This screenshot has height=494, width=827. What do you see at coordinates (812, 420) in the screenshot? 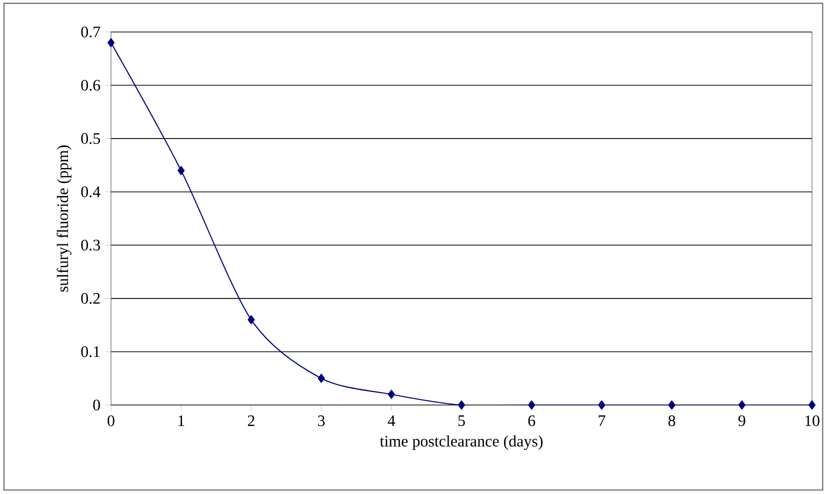
I see `x-tick-label: 10` at bounding box center [812, 420].